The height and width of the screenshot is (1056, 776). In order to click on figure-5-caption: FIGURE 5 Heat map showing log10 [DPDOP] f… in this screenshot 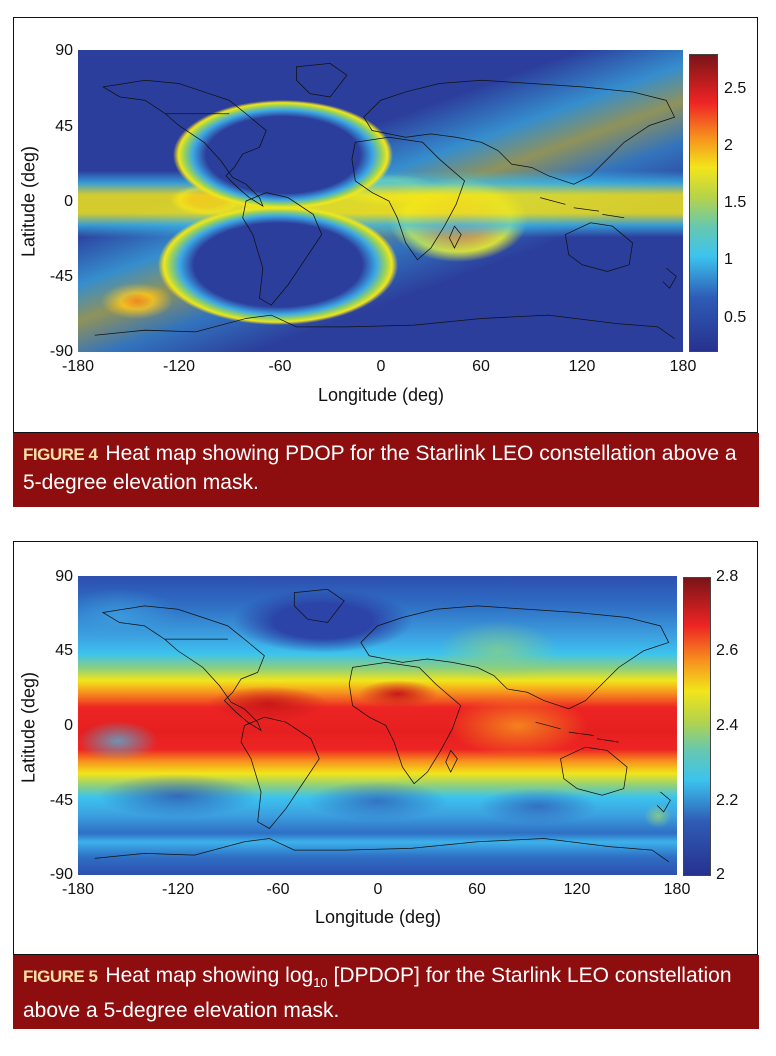, I will do `click(386, 992)`.